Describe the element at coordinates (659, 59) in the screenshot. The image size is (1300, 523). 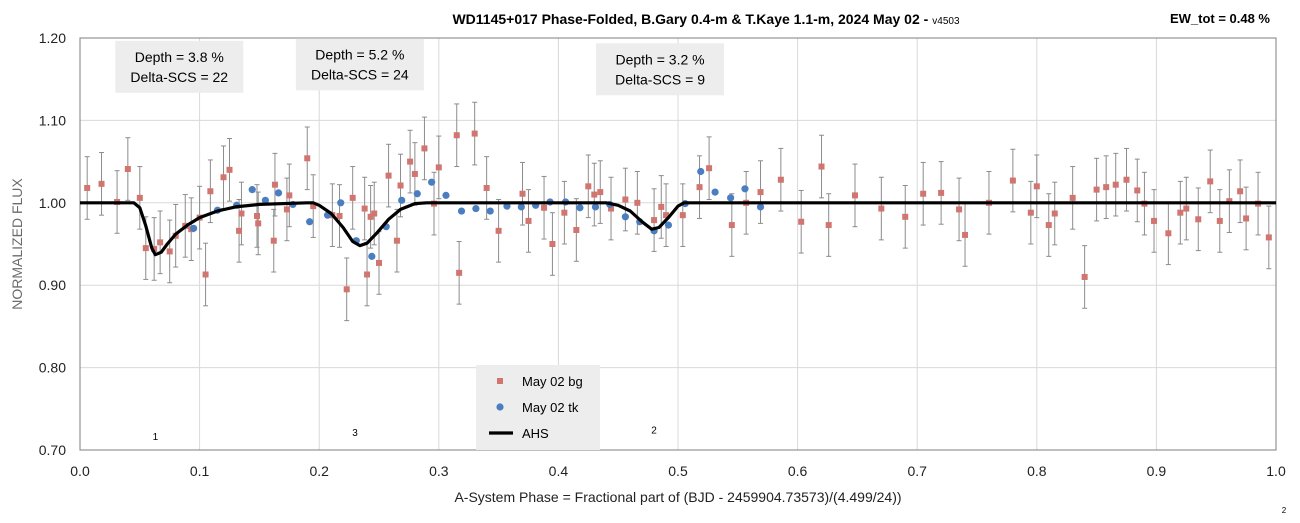
I see `annotation-depth: Depth = 3.2 %` at that location.